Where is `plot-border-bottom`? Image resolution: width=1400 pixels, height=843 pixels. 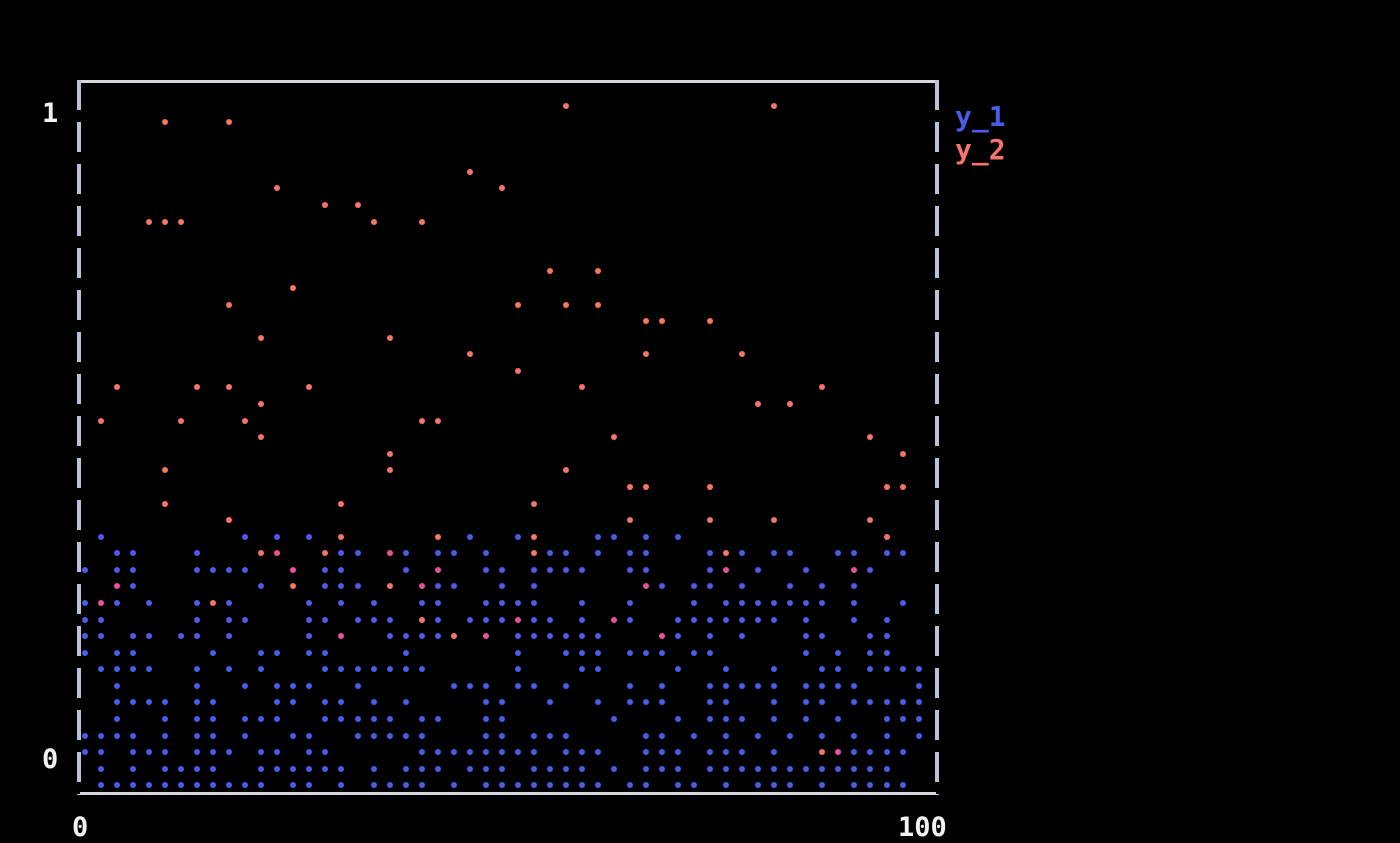
plot-border-bottom is located at coordinates (508, 793).